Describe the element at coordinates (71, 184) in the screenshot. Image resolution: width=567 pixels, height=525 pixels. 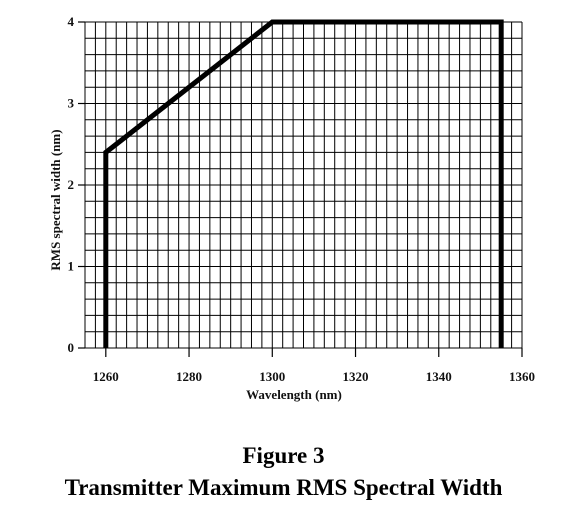
I see `y-tick-label: 2` at that location.